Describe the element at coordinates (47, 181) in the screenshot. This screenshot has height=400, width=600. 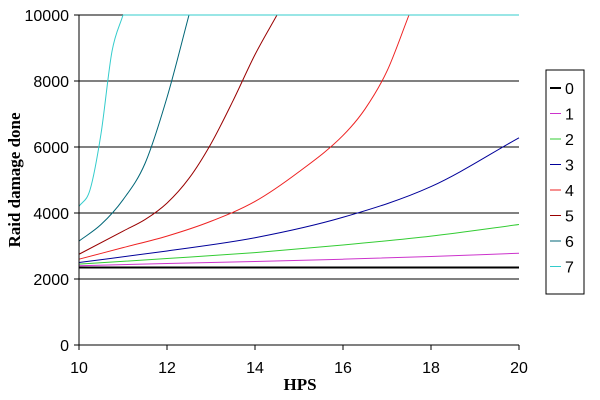
I see `y-tick-labels: 0 2000 4000 6000 8000 10000` at that location.